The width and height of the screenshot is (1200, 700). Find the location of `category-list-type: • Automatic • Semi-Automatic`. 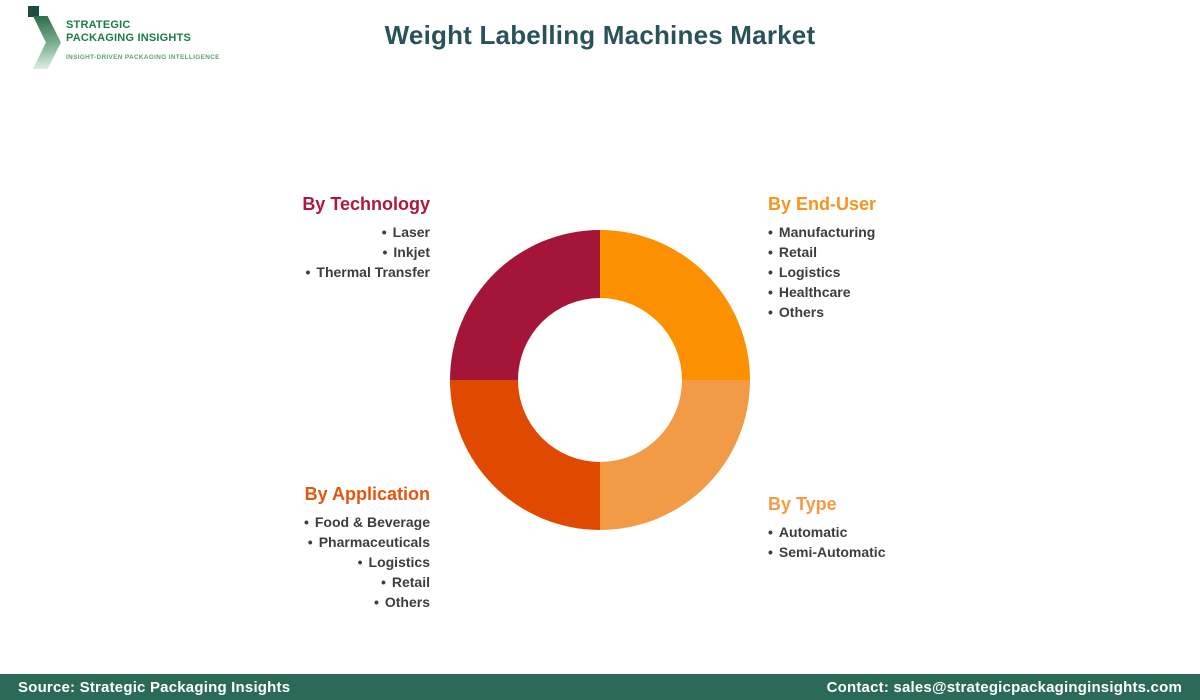

category-list-type: • Automatic • Semi-Automatic is located at coordinates (923, 542).